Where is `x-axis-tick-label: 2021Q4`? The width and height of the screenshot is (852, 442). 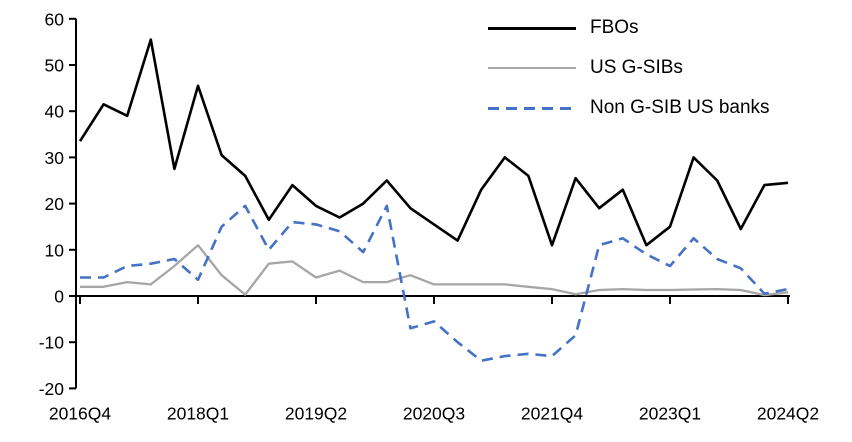
x-axis-tick-label: 2021Q4 is located at coordinates (552, 413).